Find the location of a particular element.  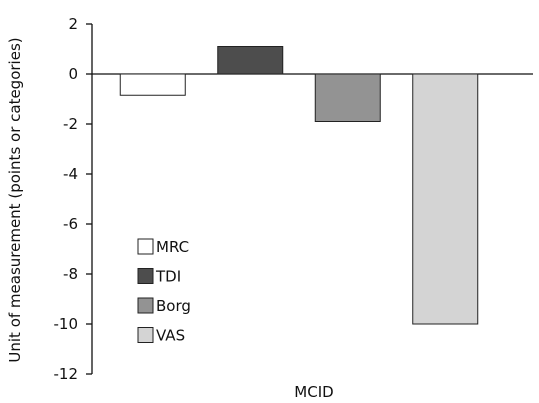

y-tick-label: 0 is located at coordinates (73, 74).